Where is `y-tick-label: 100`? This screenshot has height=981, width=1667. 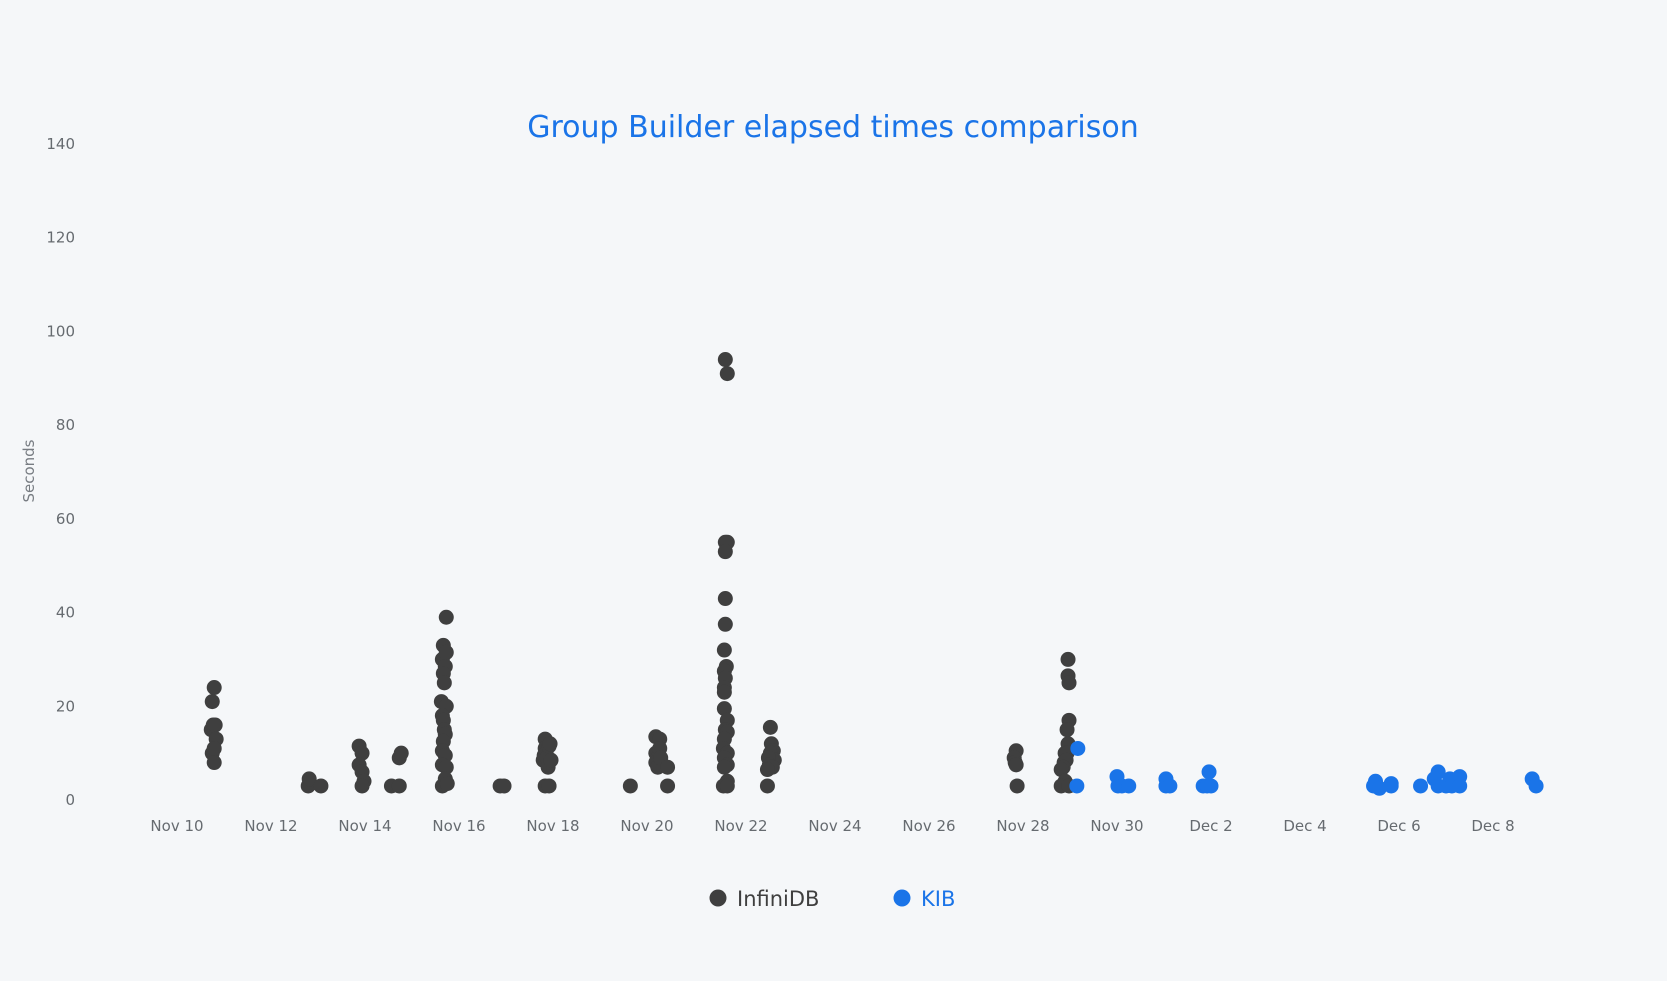 y-tick-label: 100 is located at coordinates (60, 331).